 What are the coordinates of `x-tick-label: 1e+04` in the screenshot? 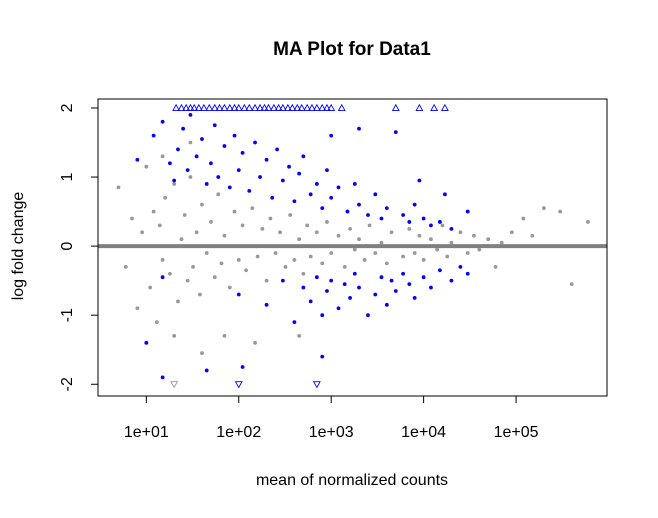 It's located at (423, 432).